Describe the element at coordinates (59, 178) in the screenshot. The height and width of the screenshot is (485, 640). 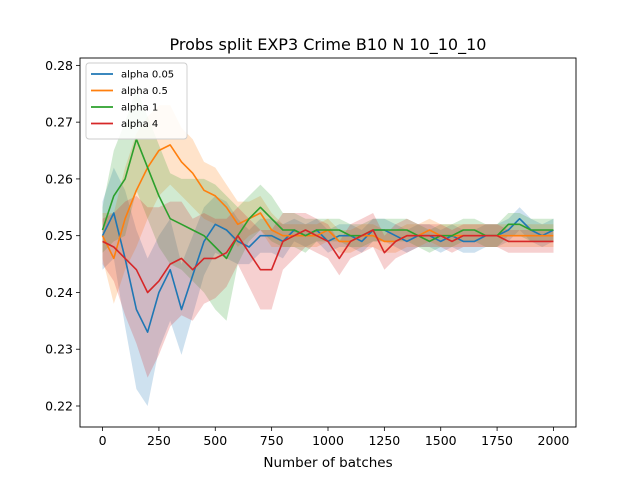
I see `y-tick-label: 0.26` at that location.